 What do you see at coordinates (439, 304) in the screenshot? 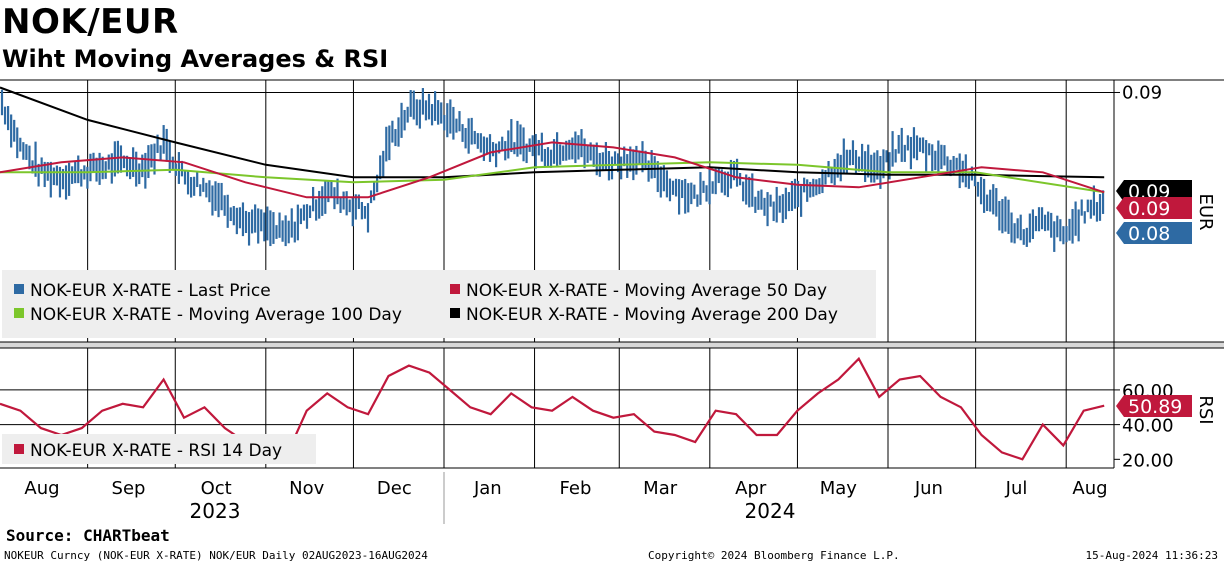
I see `price-legend-box` at bounding box center [439, 304].